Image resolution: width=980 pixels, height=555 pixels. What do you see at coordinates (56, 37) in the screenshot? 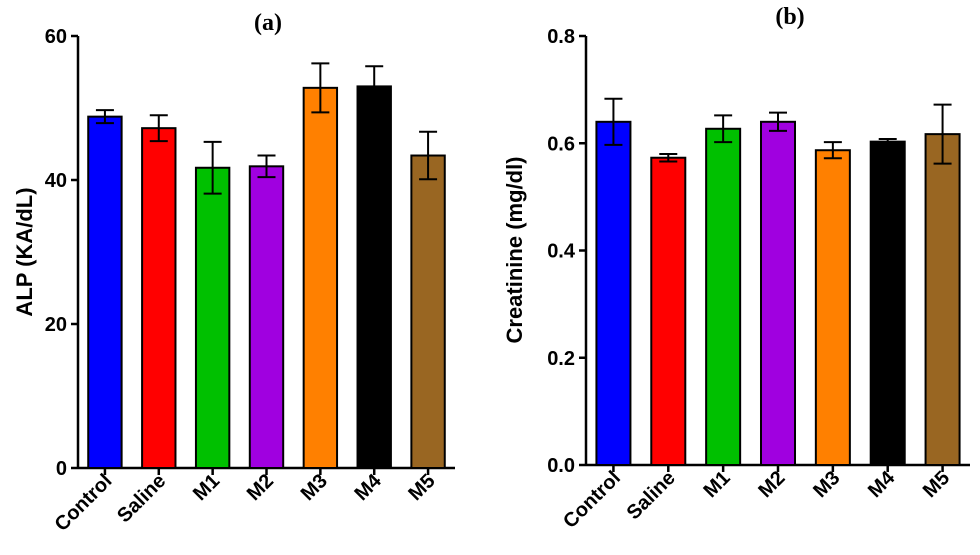
I see `y-tick-label: 60` at bounding box center [56, 37].